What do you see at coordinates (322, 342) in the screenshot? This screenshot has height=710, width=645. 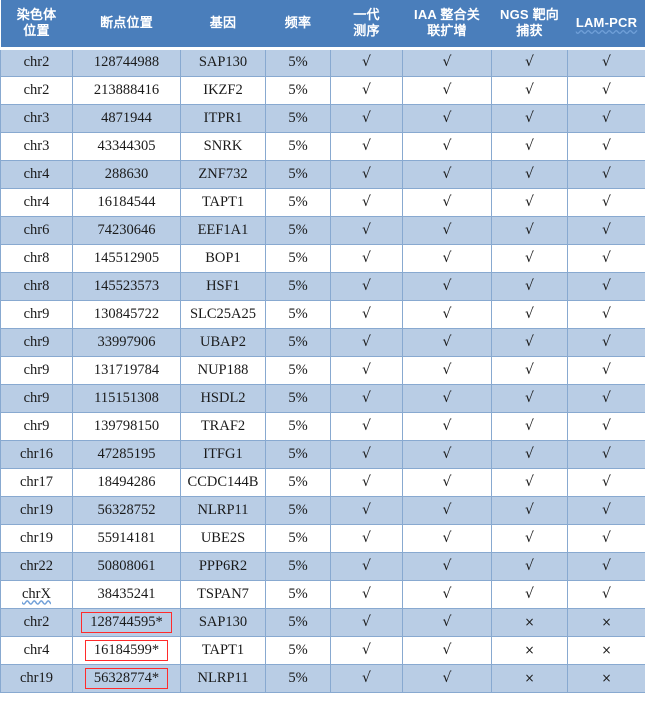 I see `table-row: chr9 33997906 UBAP2 5% √ √ √ √` at bounding box center [322, 342].